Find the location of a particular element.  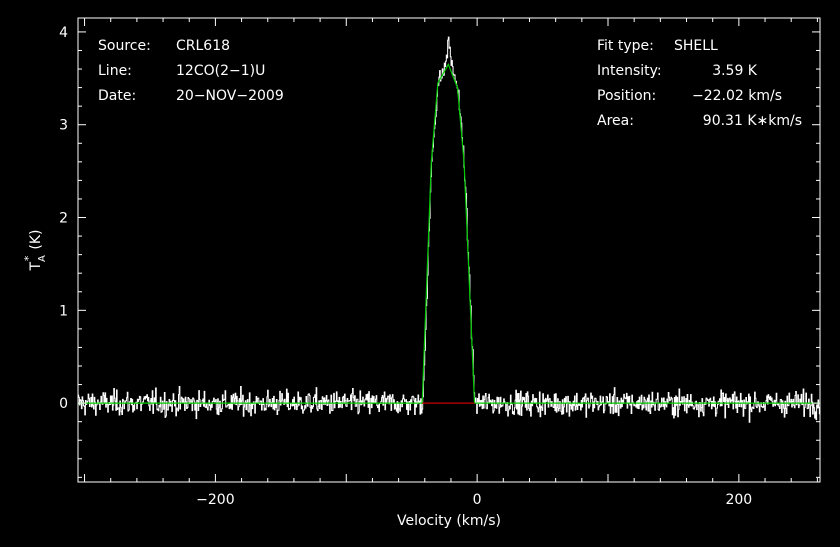

info-right-label: Area: is located at coordinates (615, 121).